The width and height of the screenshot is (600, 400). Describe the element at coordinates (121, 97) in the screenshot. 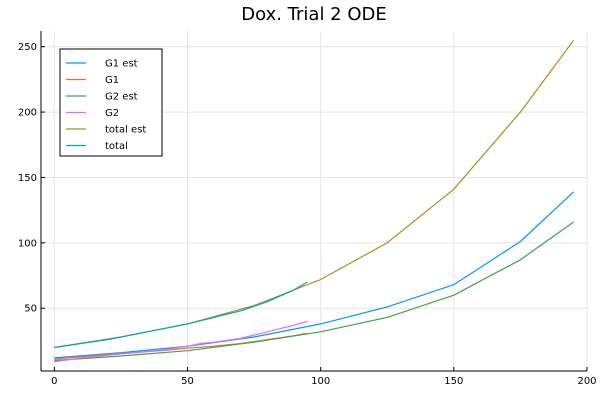

I see `legend-label: G2 est` at that location.